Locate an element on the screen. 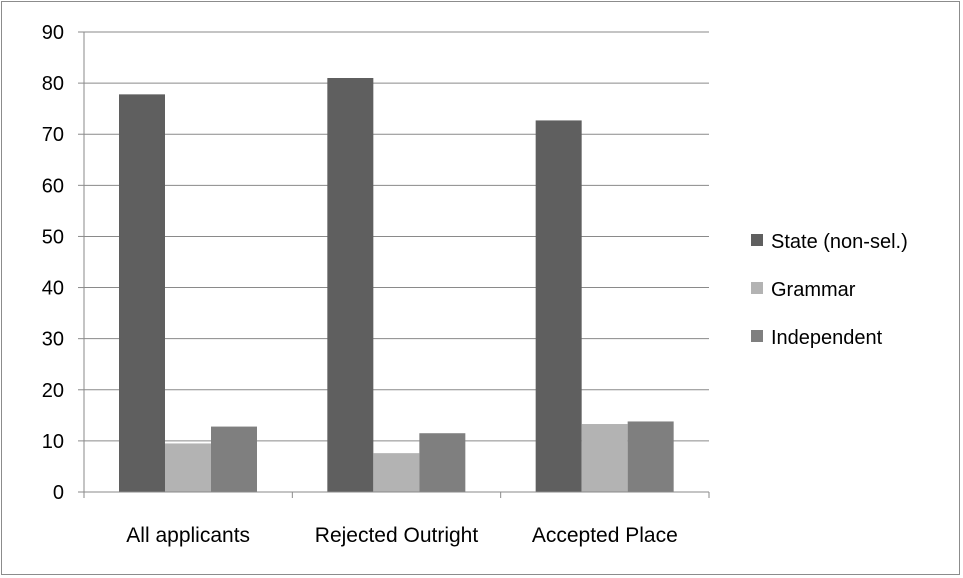  bar-state-non-sel-accepted-place is located at coordinates (558, 306).